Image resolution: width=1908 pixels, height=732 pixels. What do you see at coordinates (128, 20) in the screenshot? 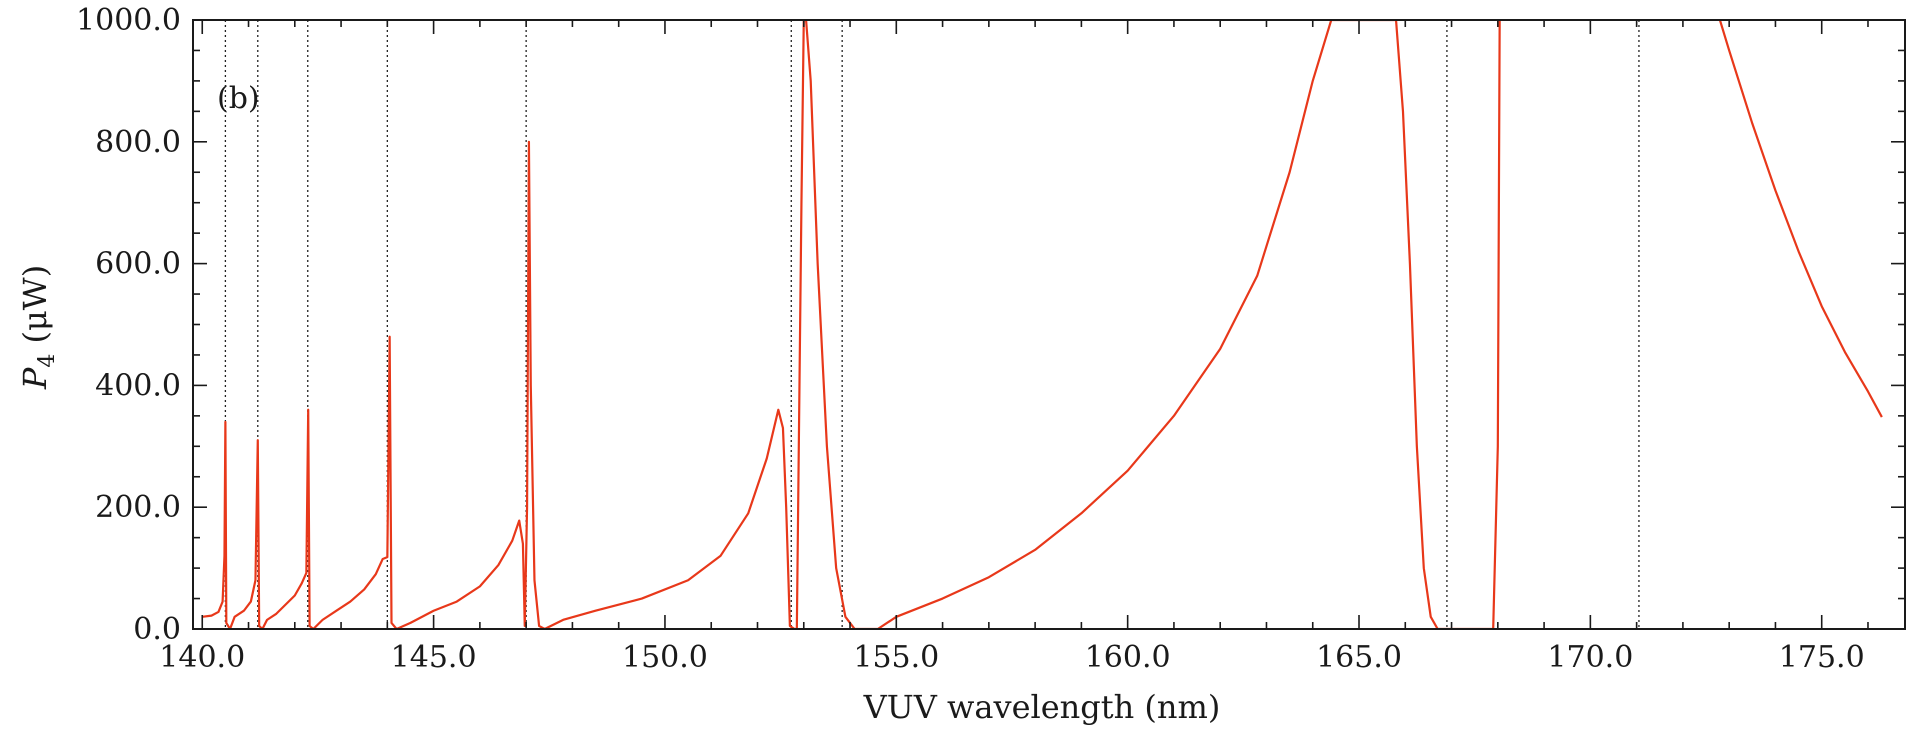
I see `y-tick-label: 1000.0` at bounding box center [128, 20].